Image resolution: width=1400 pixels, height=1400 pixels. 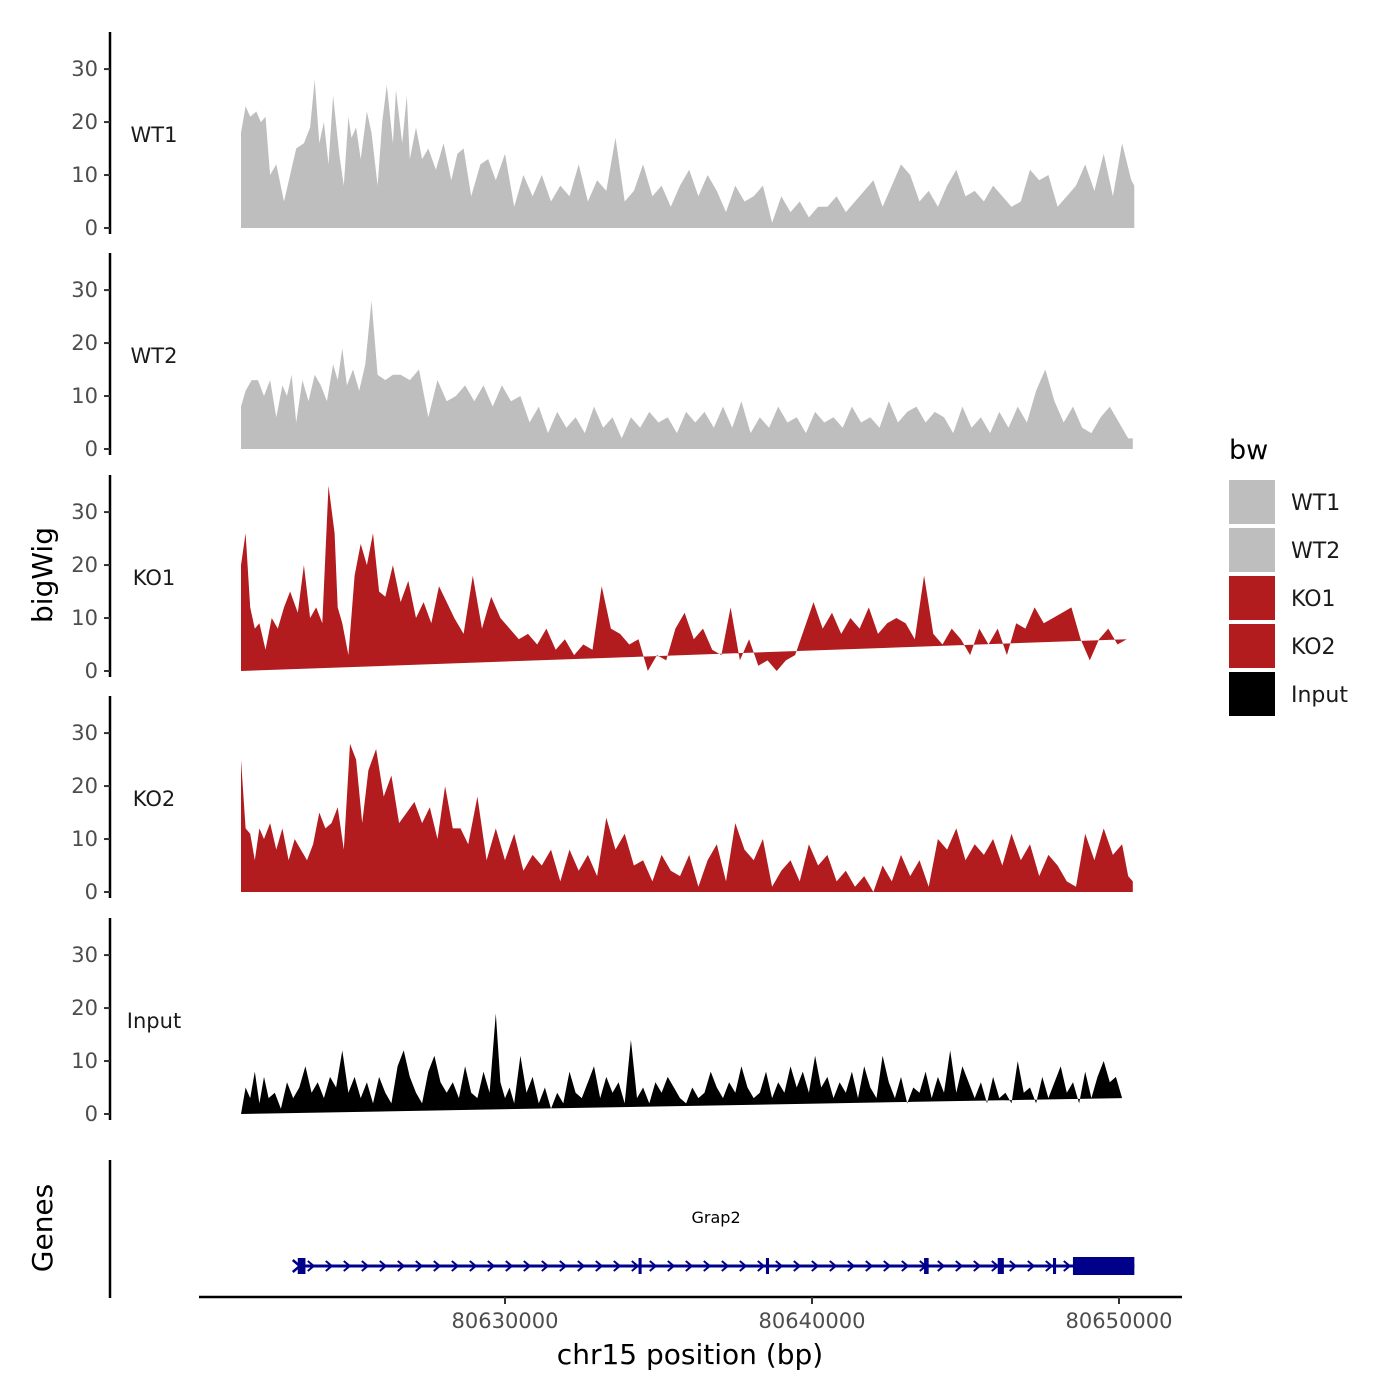 What do you see at coordinates (687, 374) in the screenshot?
I see `track-area-wt2` at bounding box center [687, 374].